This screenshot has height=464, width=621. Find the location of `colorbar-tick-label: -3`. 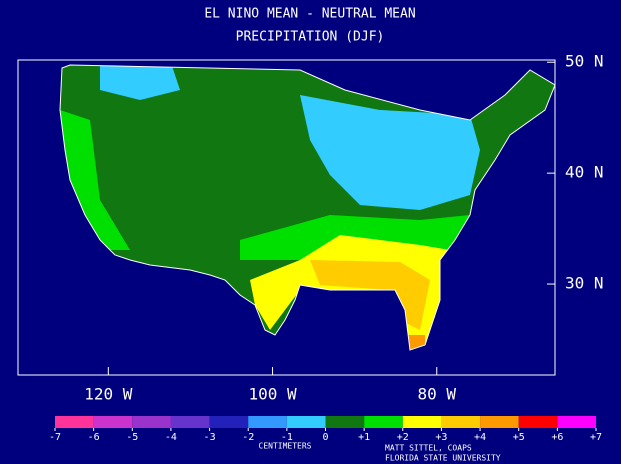

colorbar-tick-label: -3 is located at coordinates (210, 437).